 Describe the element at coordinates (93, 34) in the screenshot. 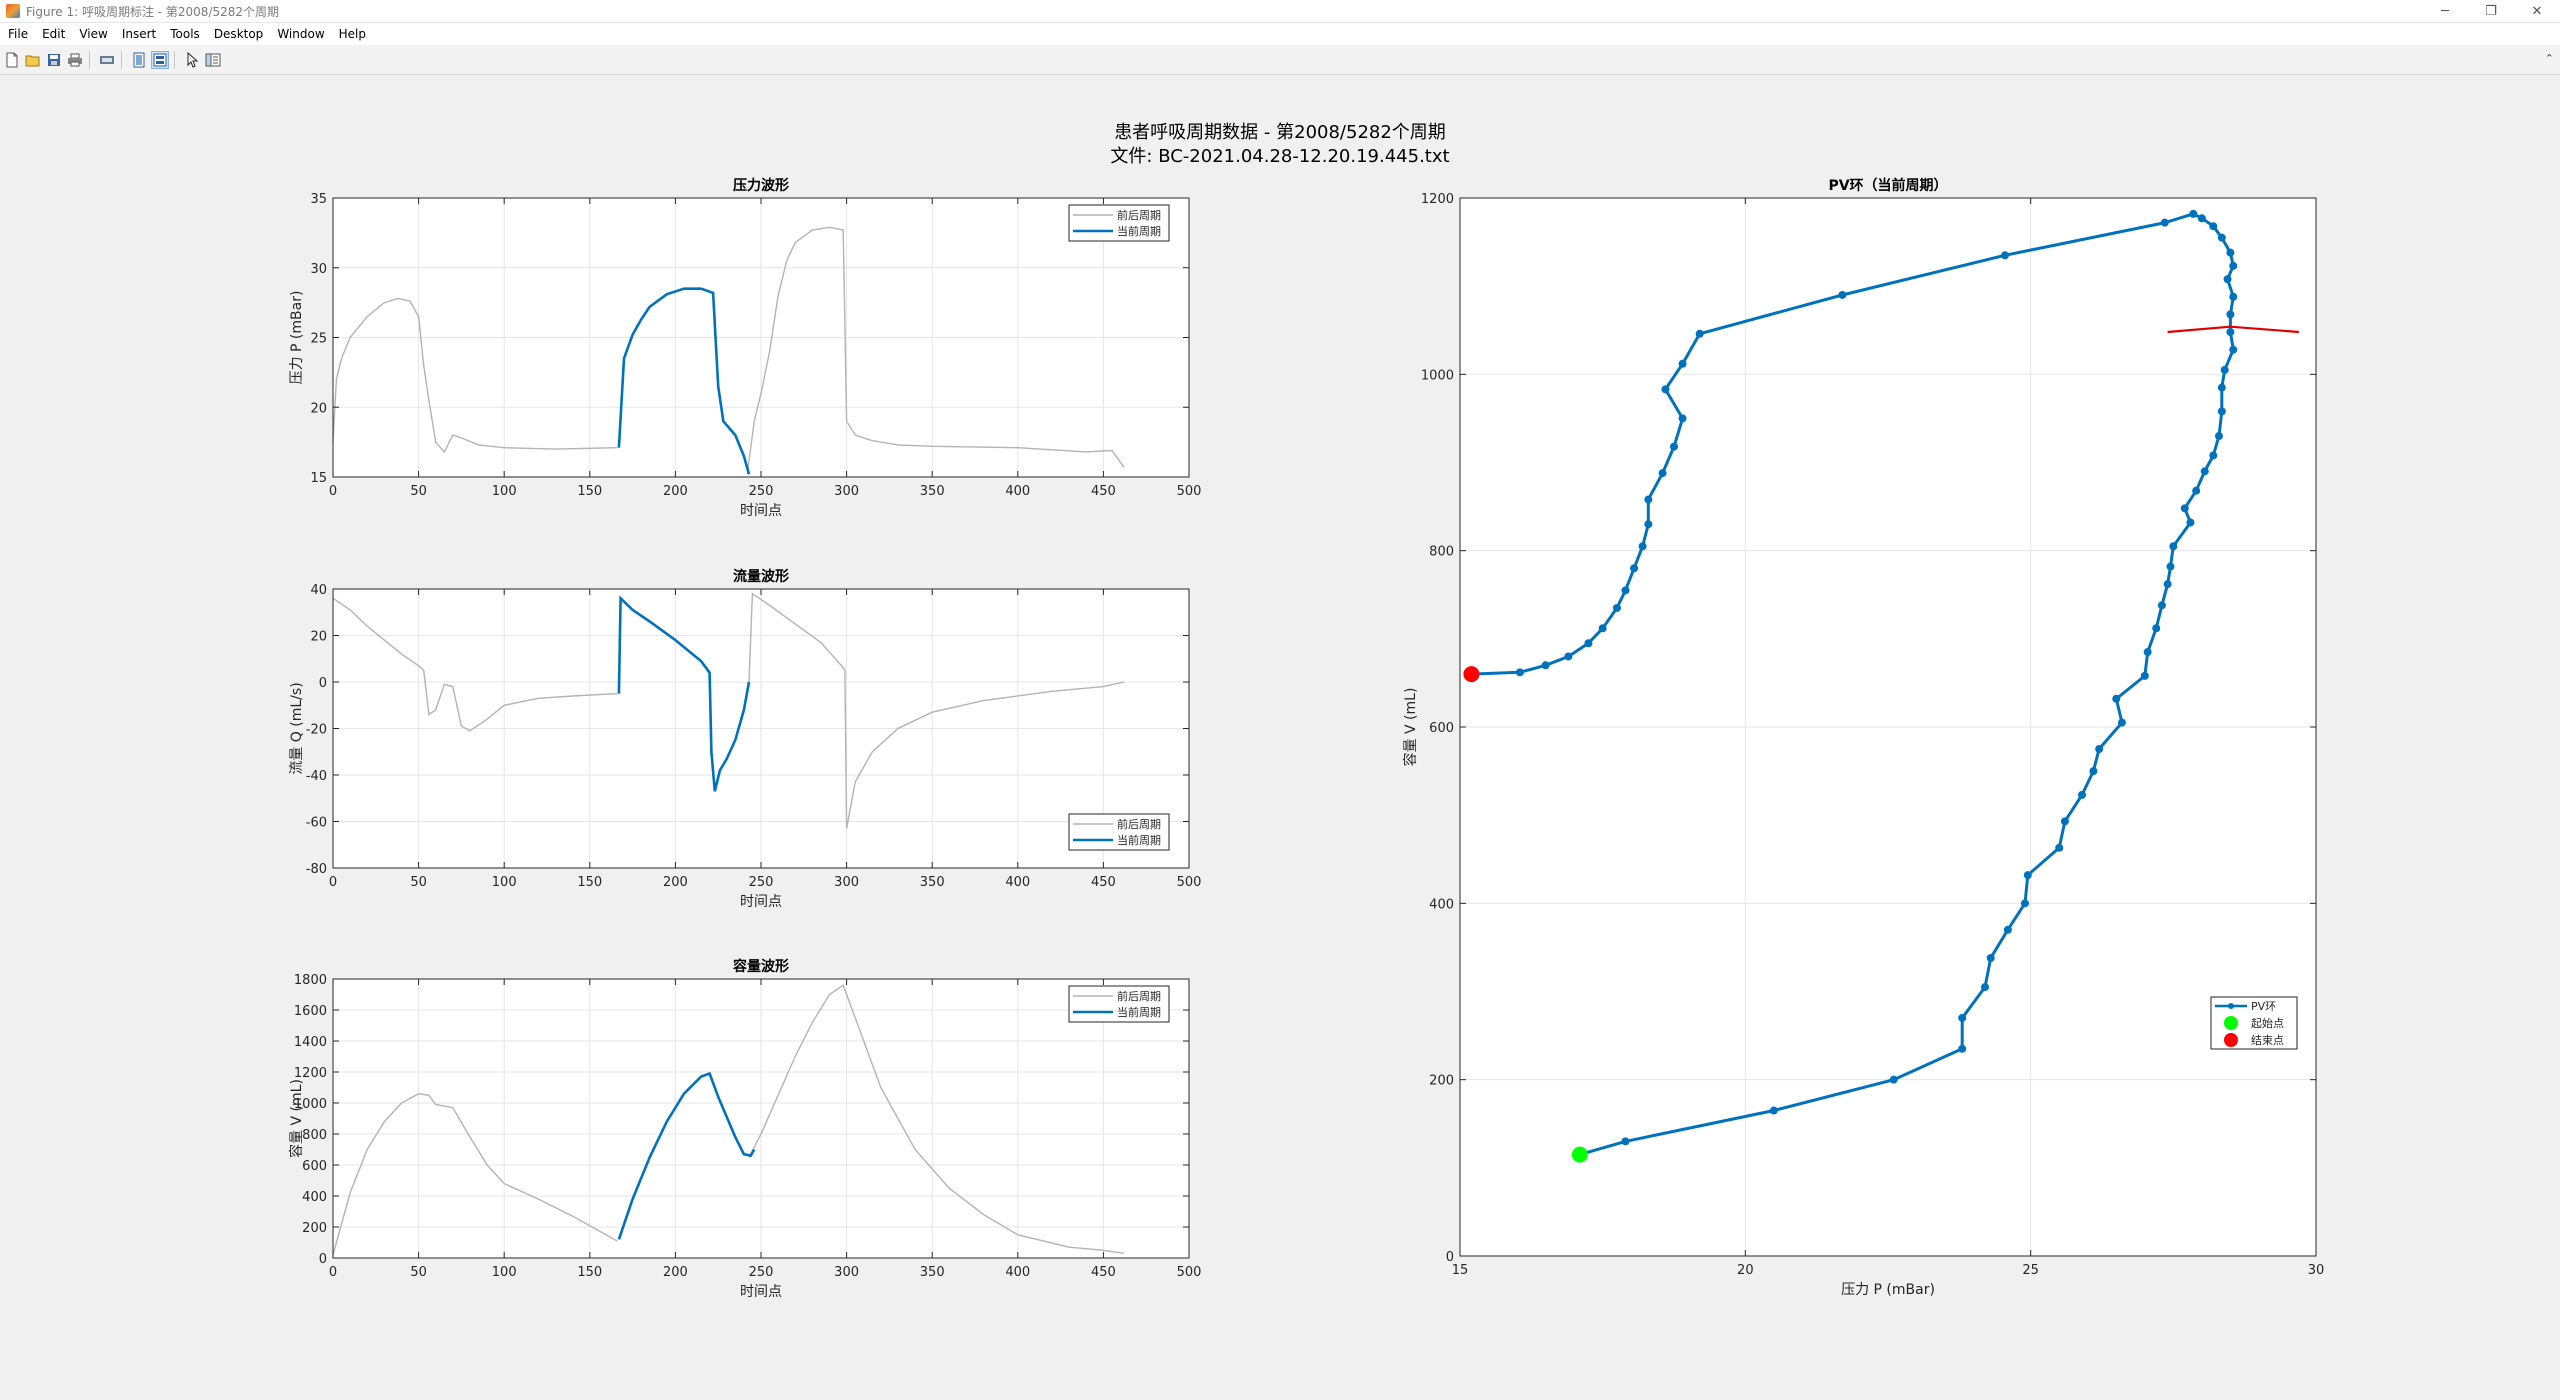

I see `menu-view: View` at that location.